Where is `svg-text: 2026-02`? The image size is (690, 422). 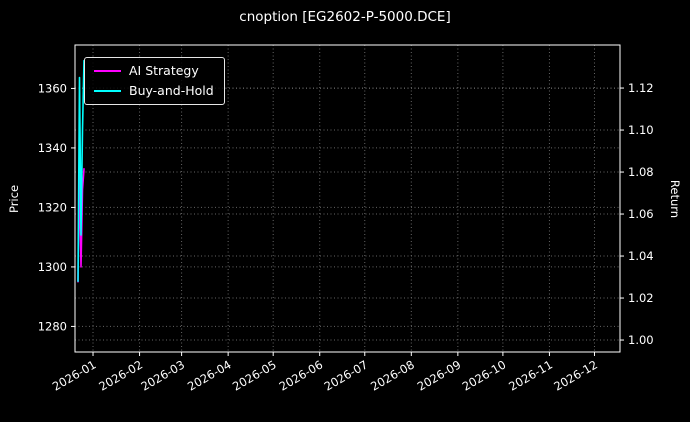 svg-text: 2026-02 is located at coordinates (120, 375).